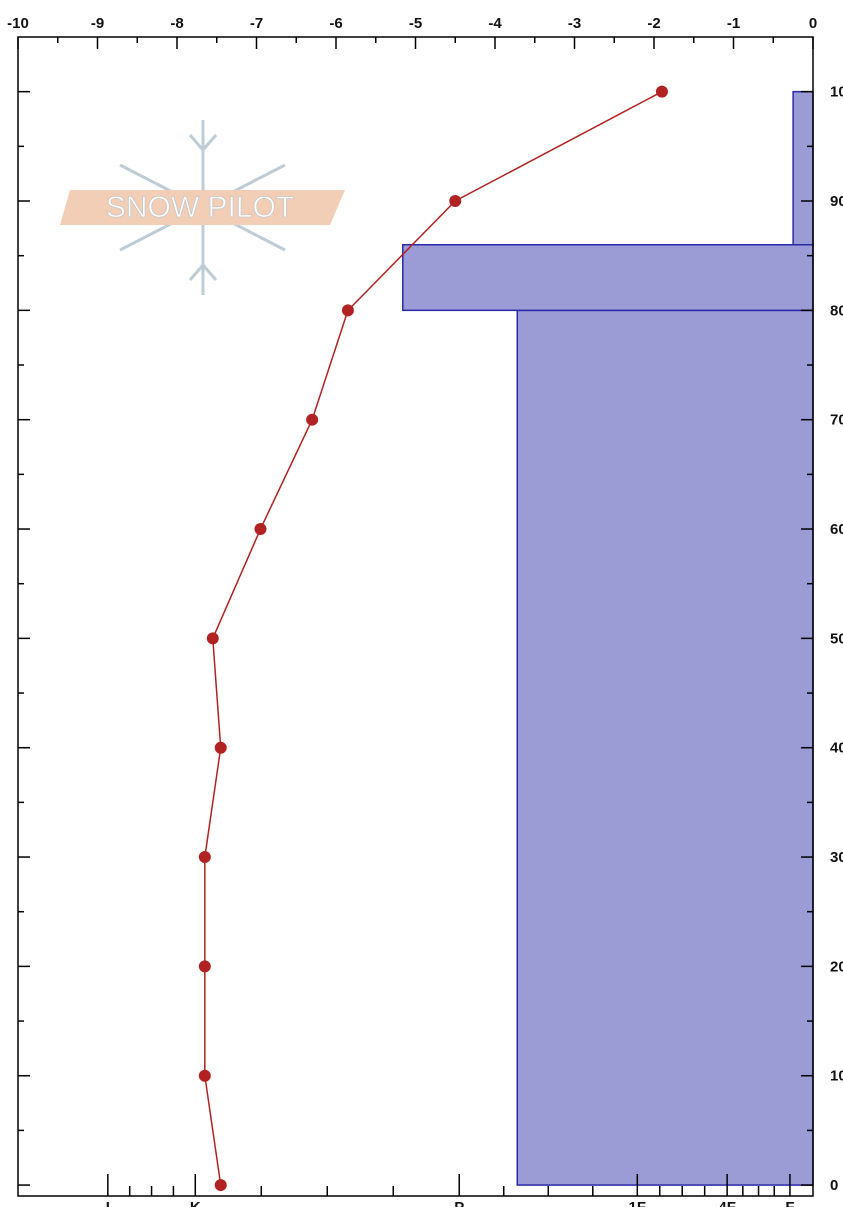  What do you see at coordinates (653, 23) in the screenshot?
I see `x-tick-label: -2` at bounding box center [653, 23].